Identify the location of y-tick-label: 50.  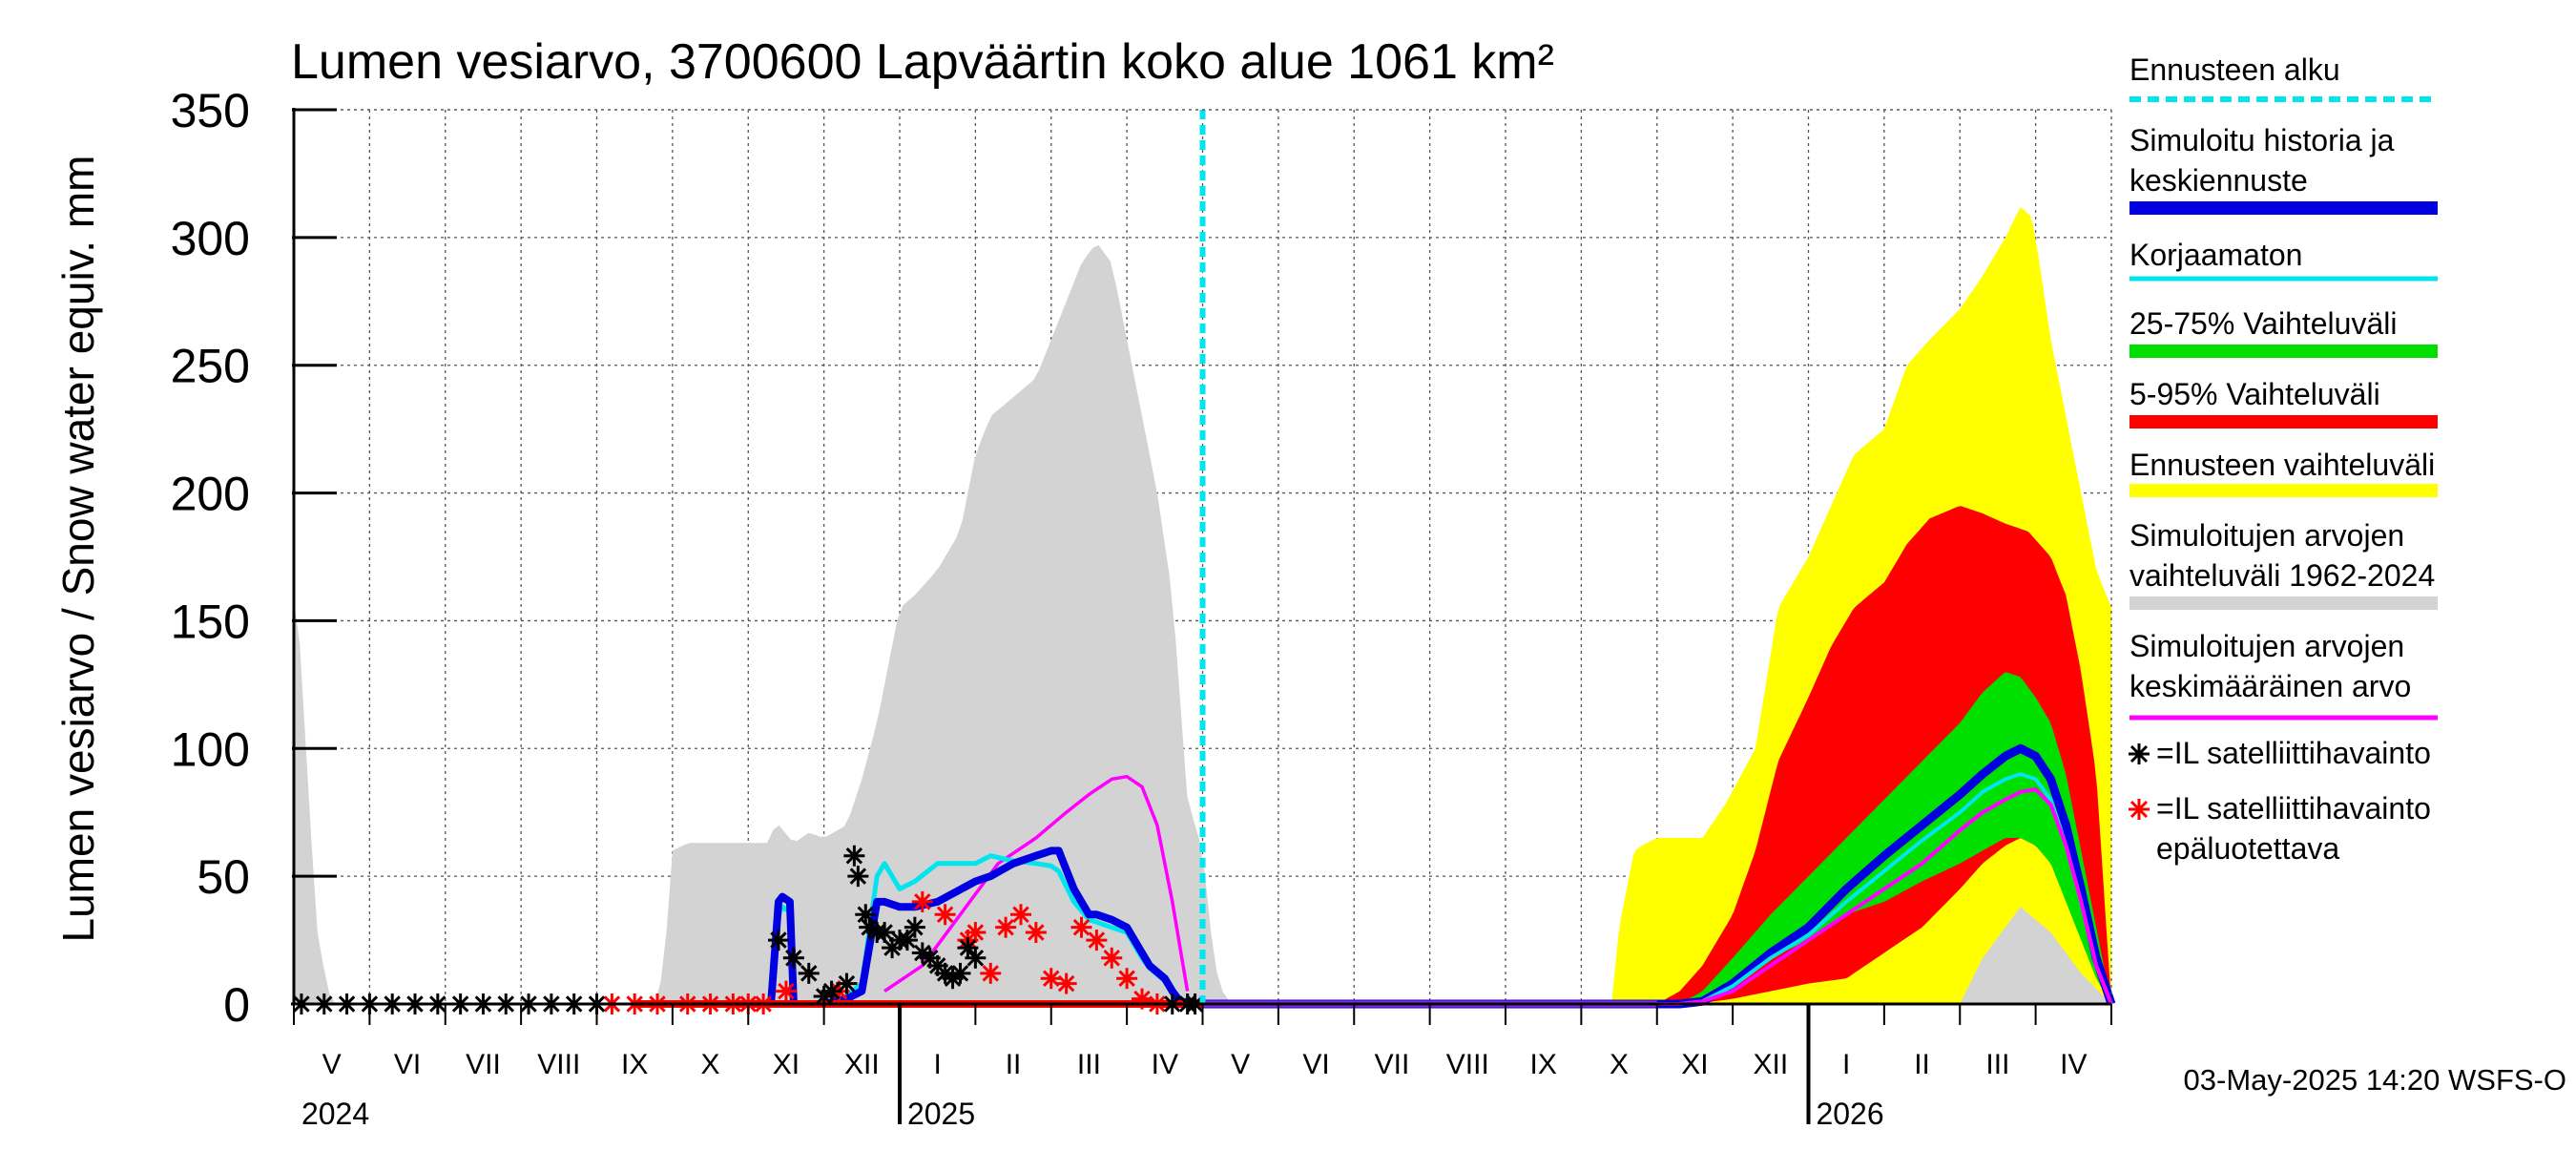
(223, 877).